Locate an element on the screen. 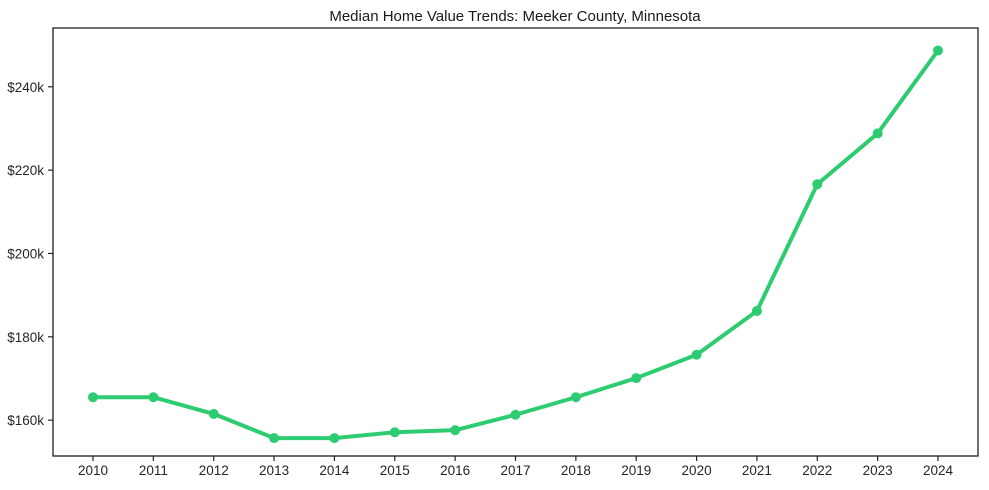  x-tick-label: 2012 is located at coordinates (214, 470).